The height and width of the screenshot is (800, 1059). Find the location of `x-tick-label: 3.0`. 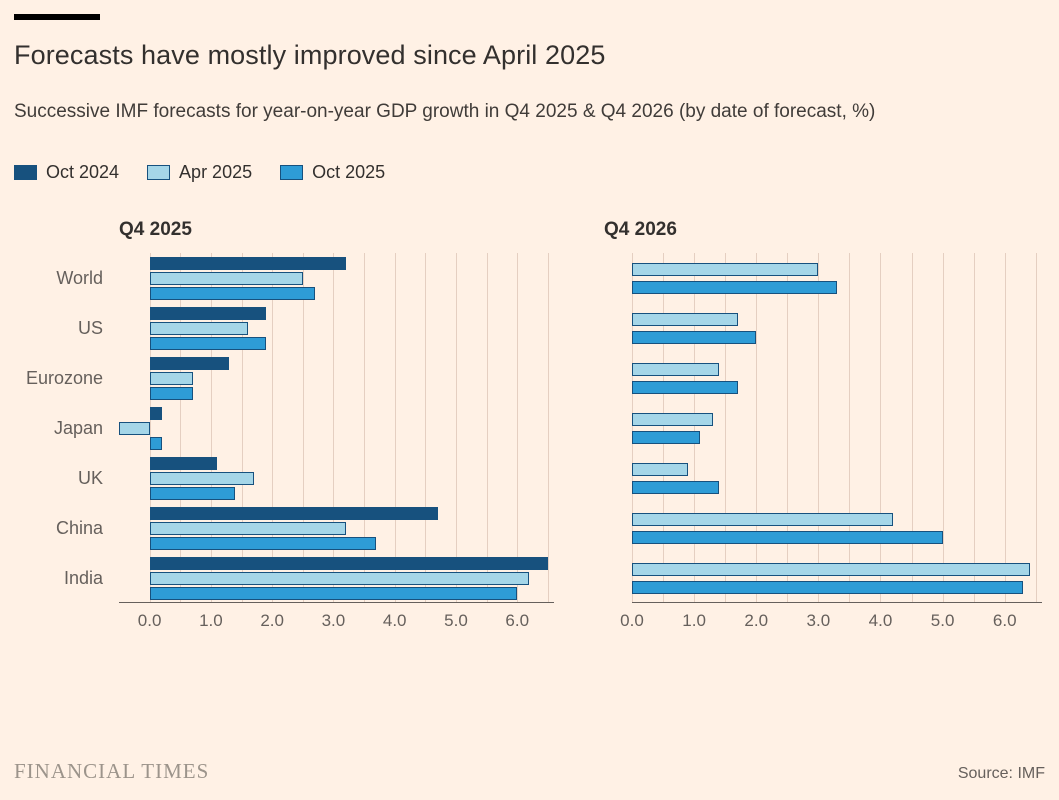

x-tick-label: 3.0 is located at coordinates (818, 621).